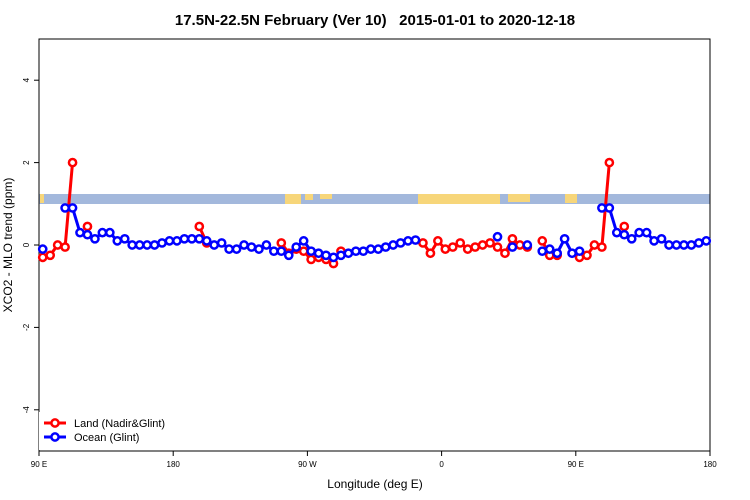  What do you see at coordinates (26, 162) in the screenshot?
I see `y-tick-label: 2` at bounding box center [26, 162].